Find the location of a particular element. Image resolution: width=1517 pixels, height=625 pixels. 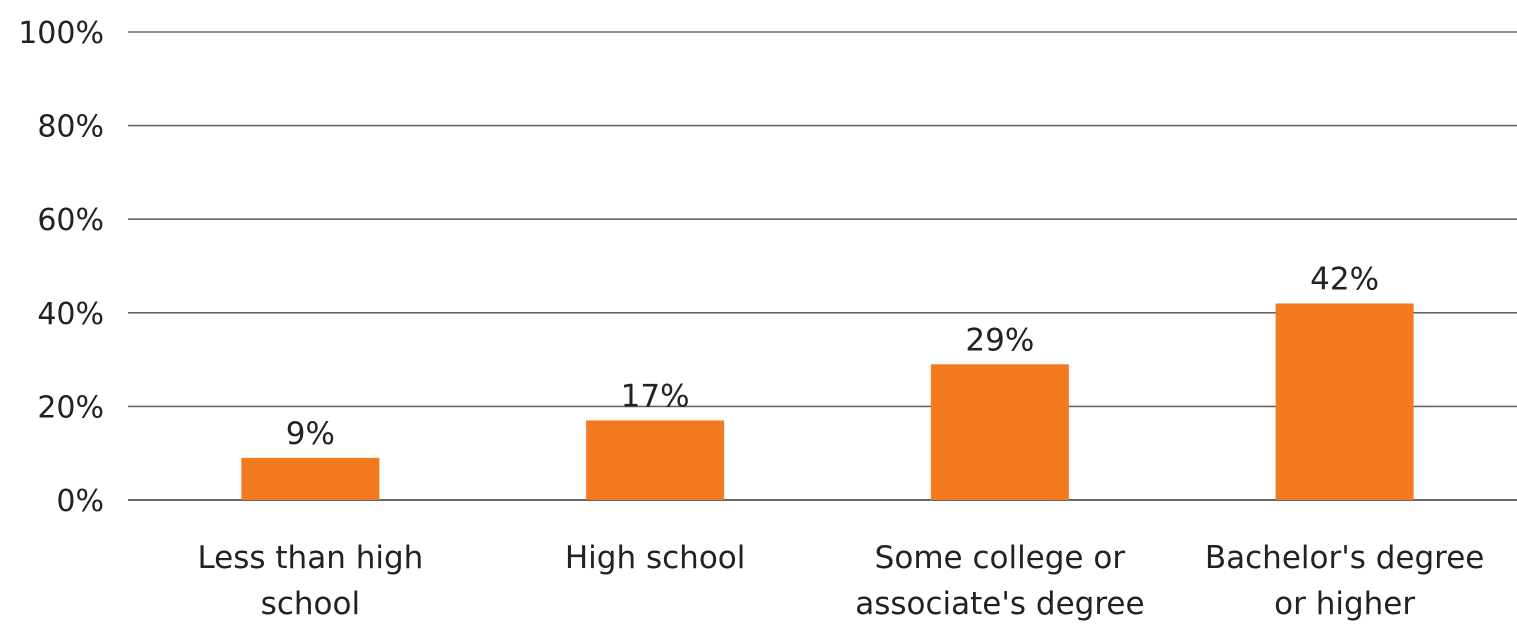

y-tick-label: 80% is located at coordinates (70, 127).